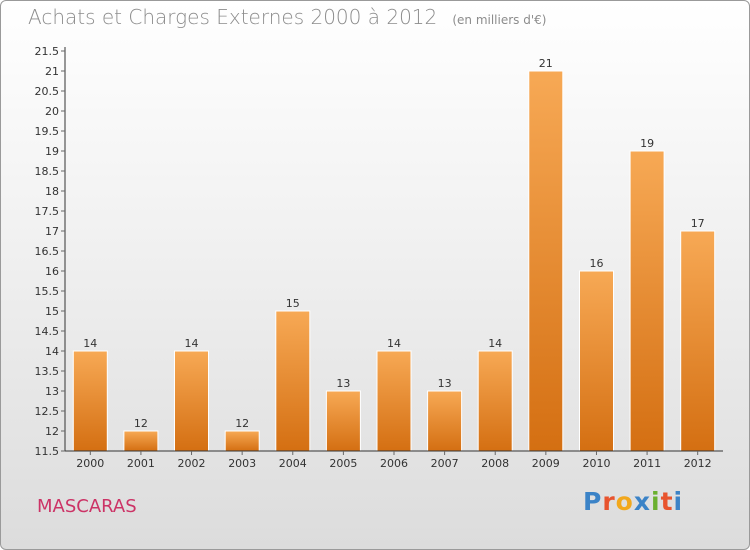 The width and height of the screenshot is (750, 550). I want to click on x-tick-label-2011: 2011, so click(647, 463).